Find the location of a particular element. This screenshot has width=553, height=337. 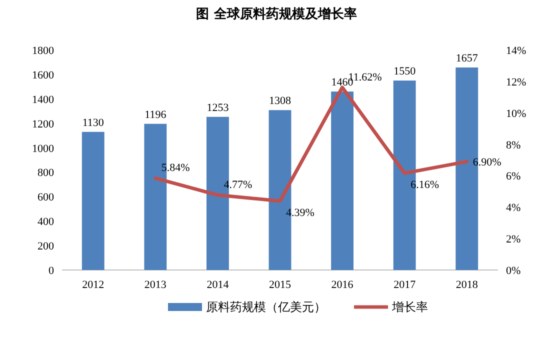

y2-tick-label: 4% is located at coordinates (513, 208).